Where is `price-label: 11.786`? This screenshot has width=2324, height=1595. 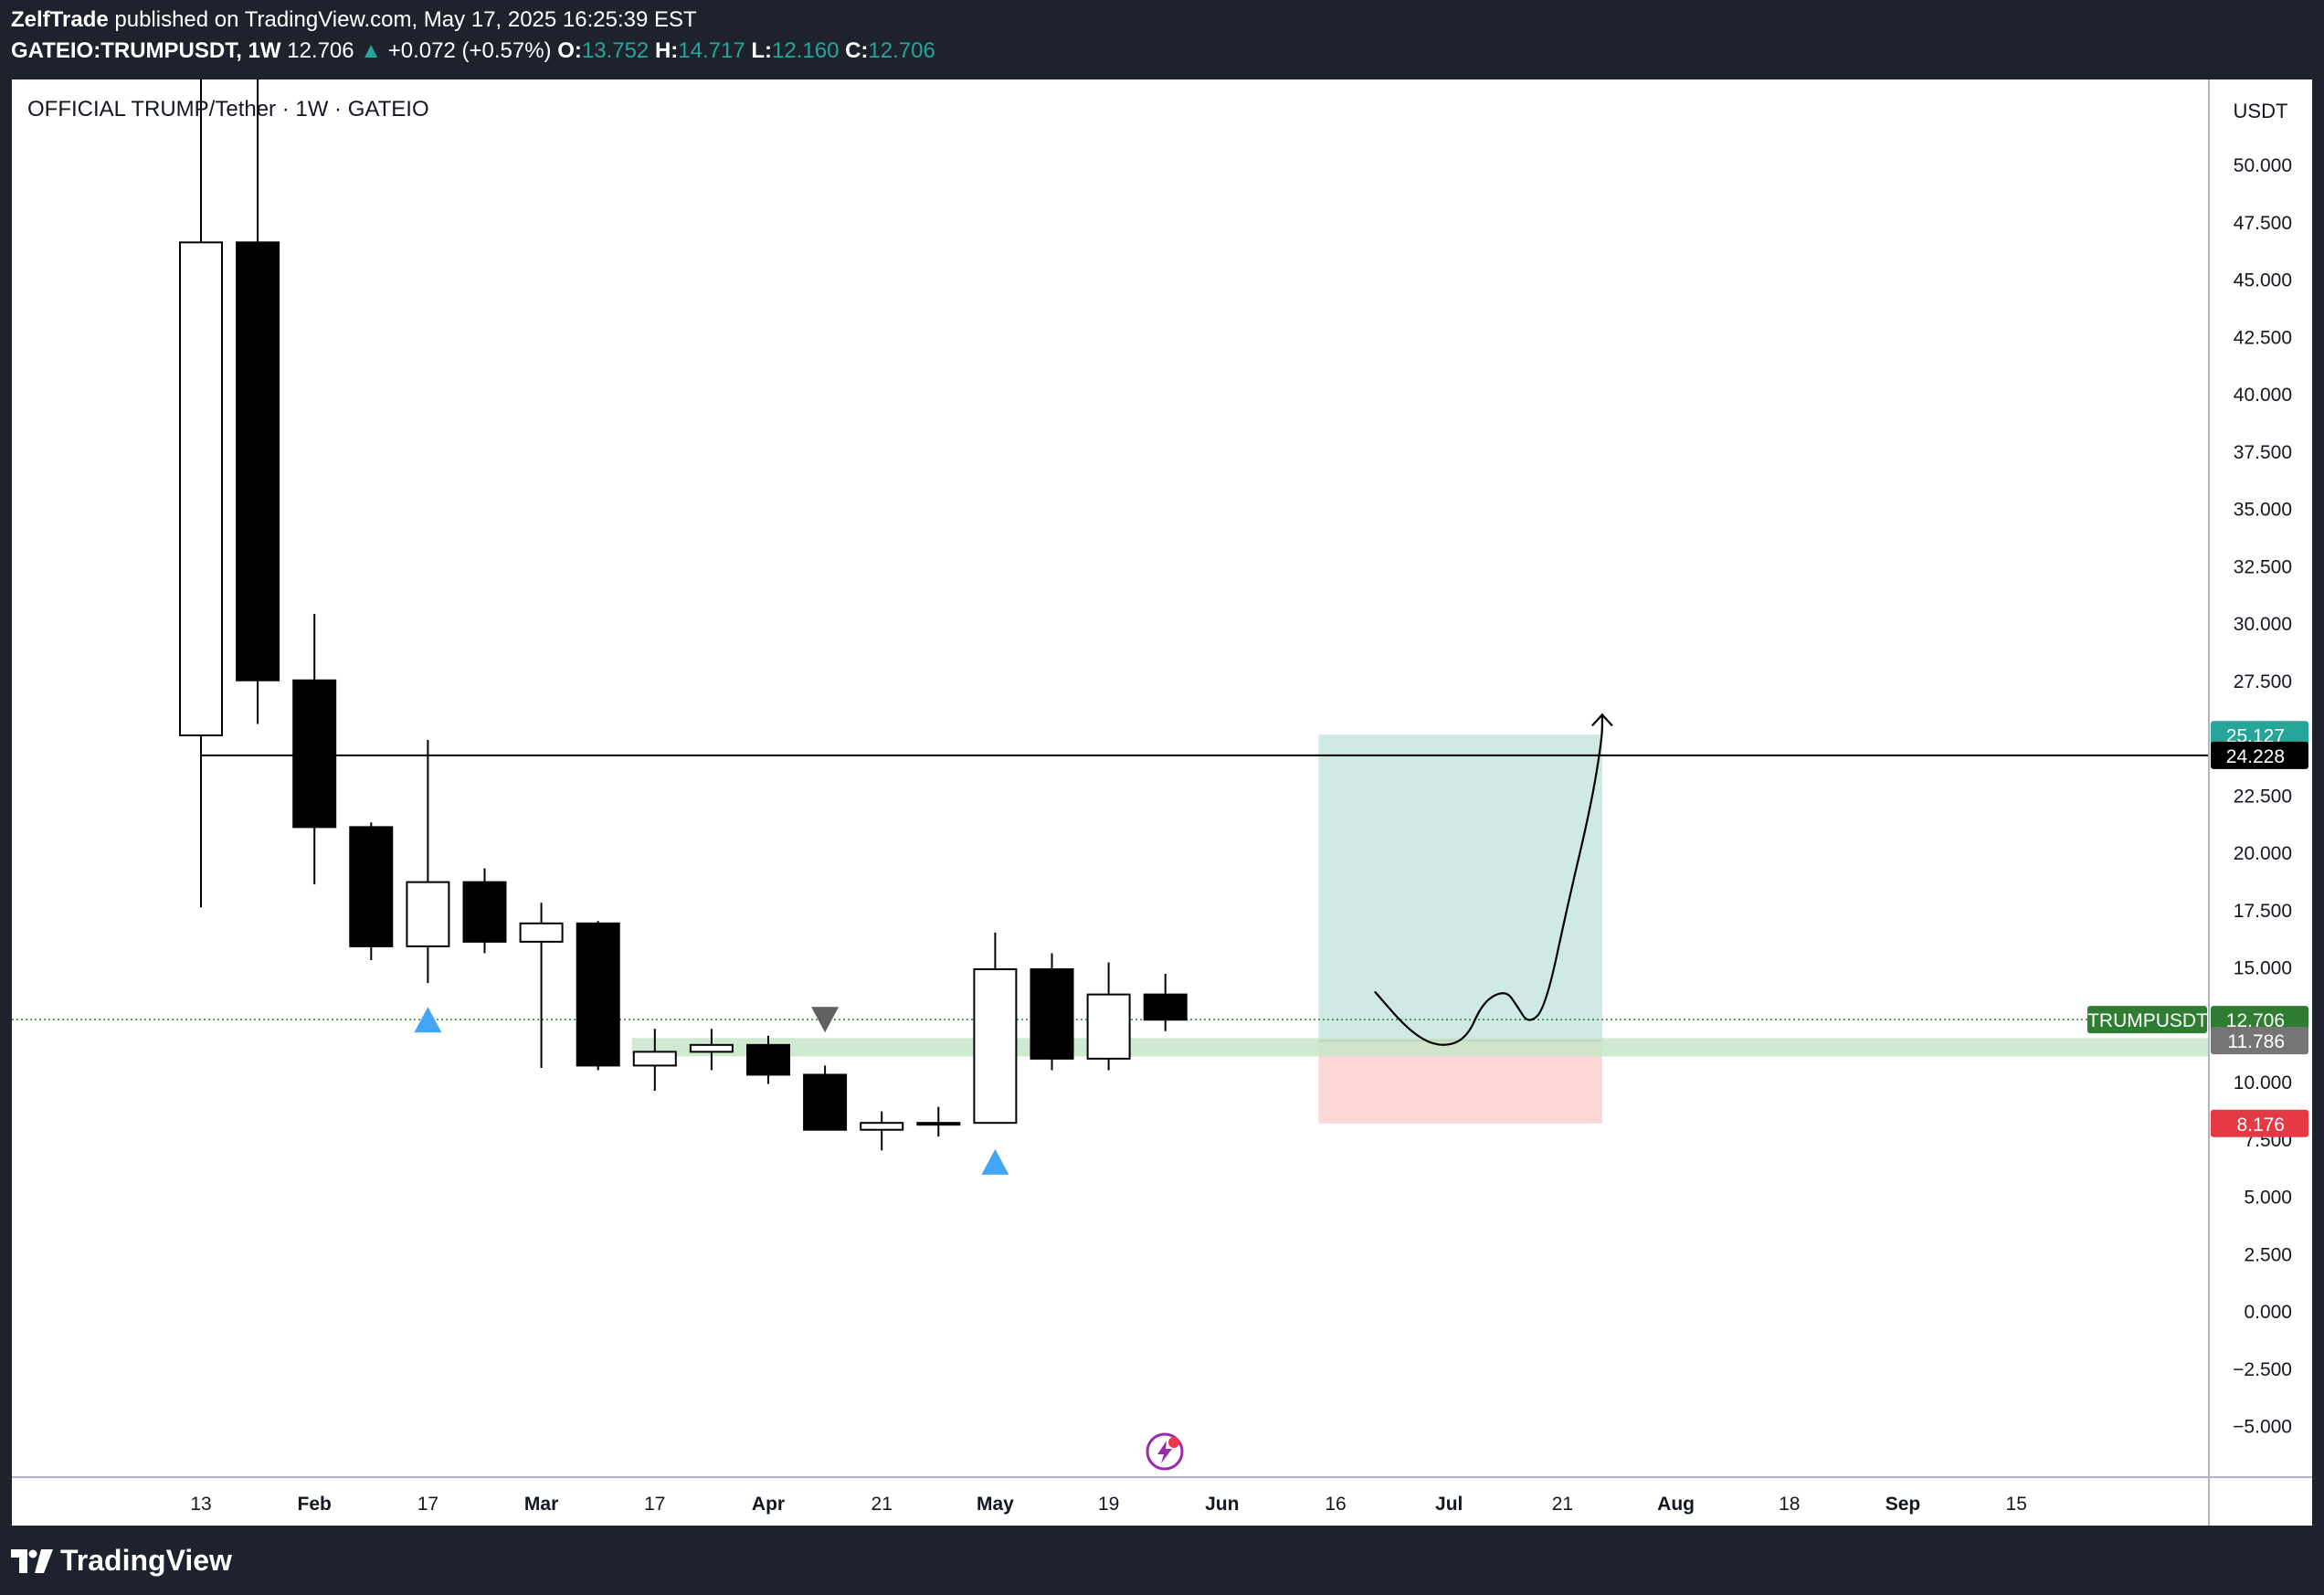 price-label: 11.786 is located at coordinates (2259, 1041).